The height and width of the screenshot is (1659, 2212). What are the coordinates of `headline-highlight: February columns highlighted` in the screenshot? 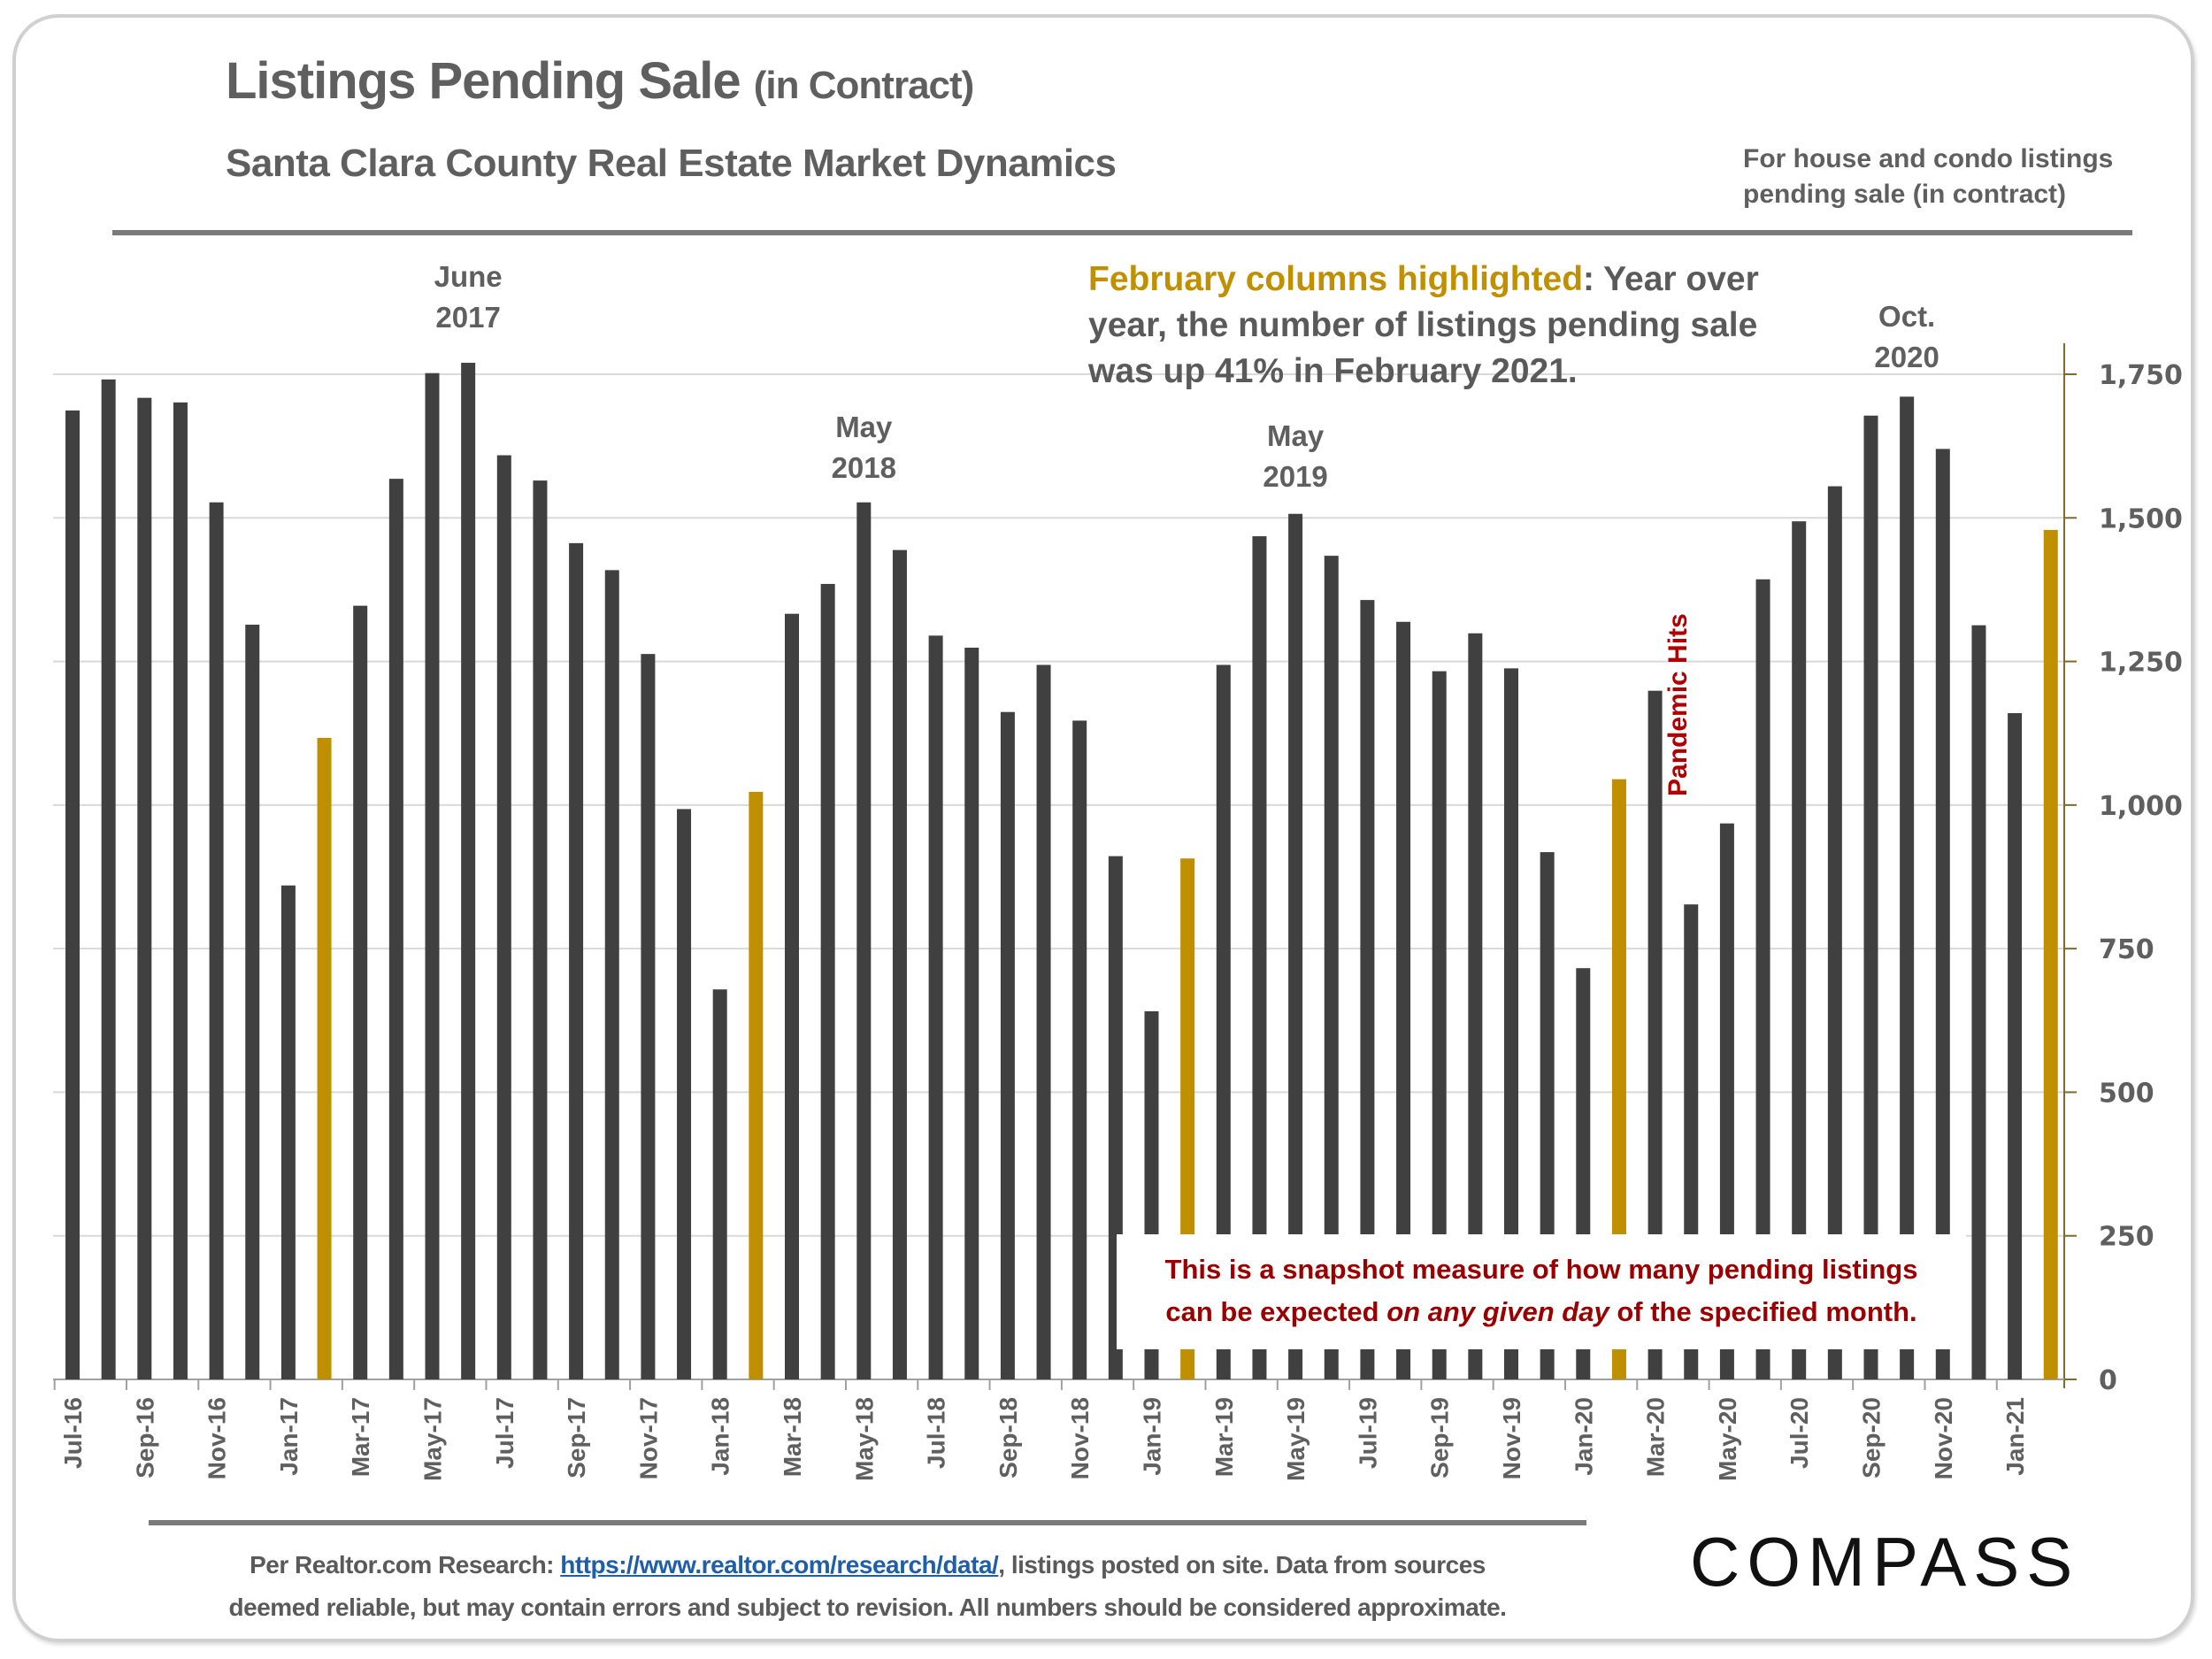 It's located at (1336, 279).